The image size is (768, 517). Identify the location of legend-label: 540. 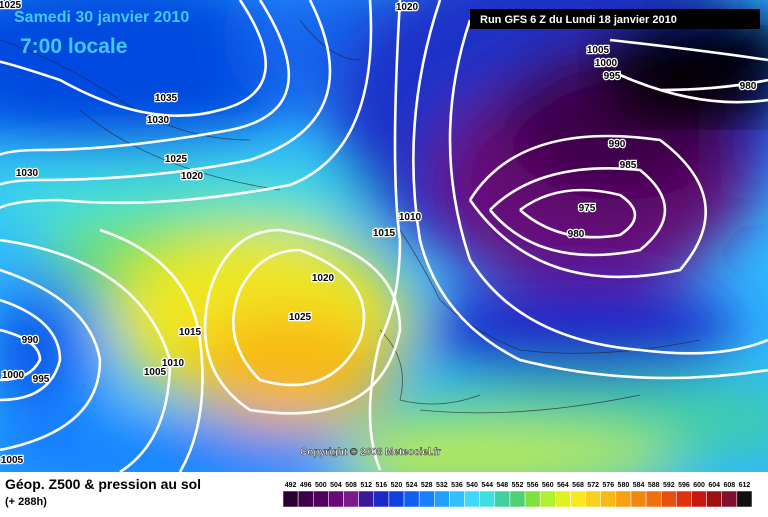
(472, 485).